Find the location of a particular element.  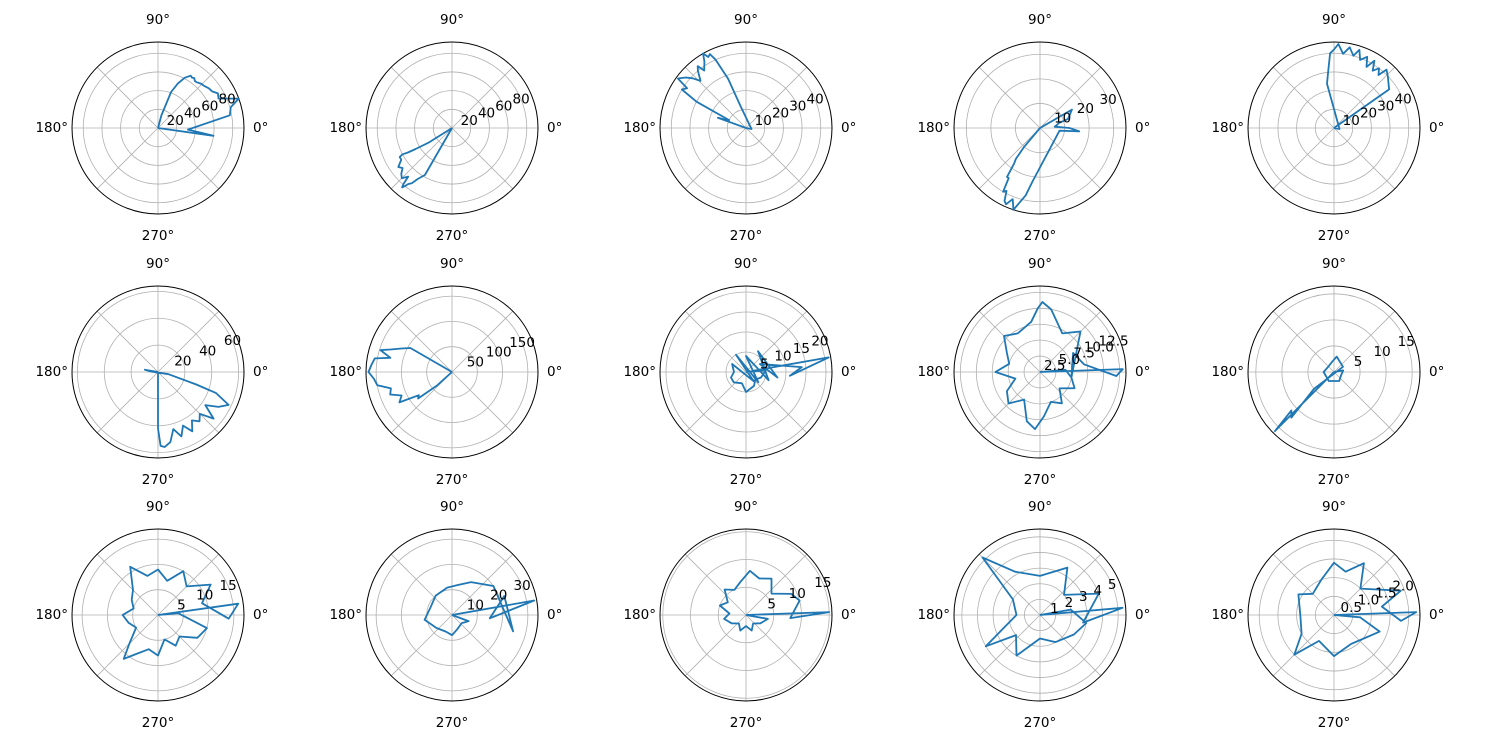

polar-subplot-5: 0° 90° 180° 270° 10 20 30 40 is located at coordinates (1327, 128).